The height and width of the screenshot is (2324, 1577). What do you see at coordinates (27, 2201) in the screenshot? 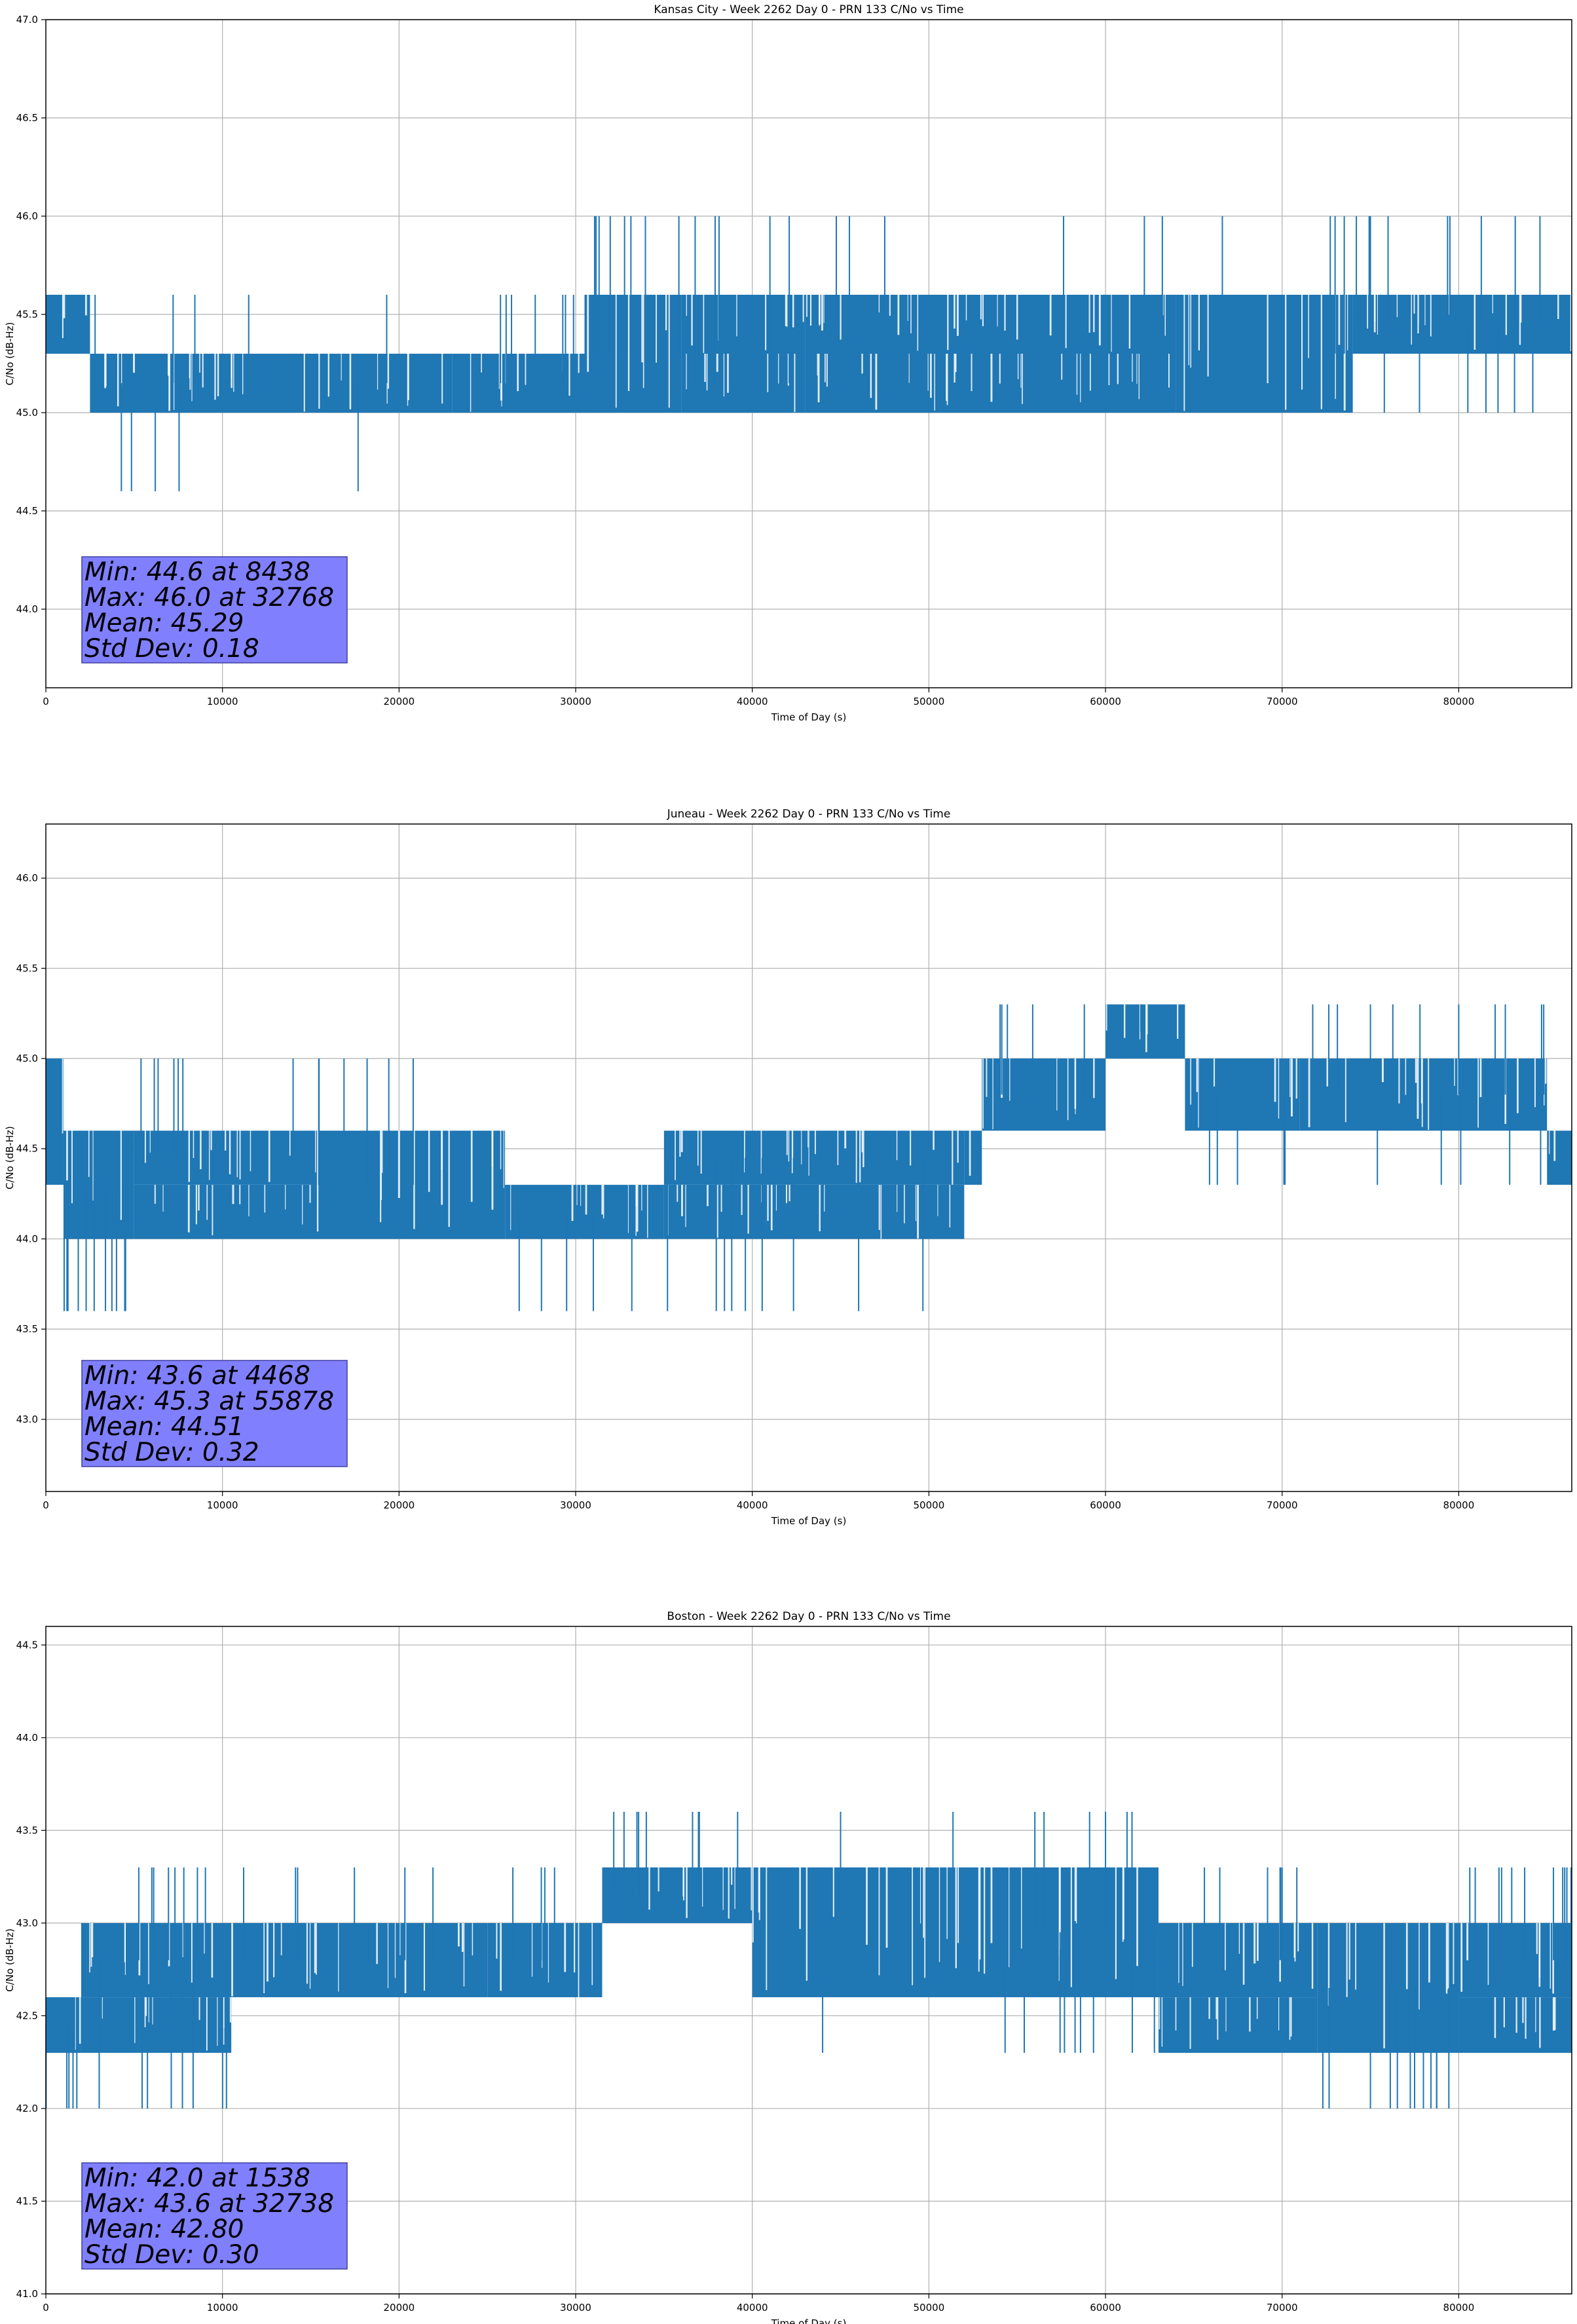
I see `y-tick-label: 41.5` at bounding box center [27, 2201].